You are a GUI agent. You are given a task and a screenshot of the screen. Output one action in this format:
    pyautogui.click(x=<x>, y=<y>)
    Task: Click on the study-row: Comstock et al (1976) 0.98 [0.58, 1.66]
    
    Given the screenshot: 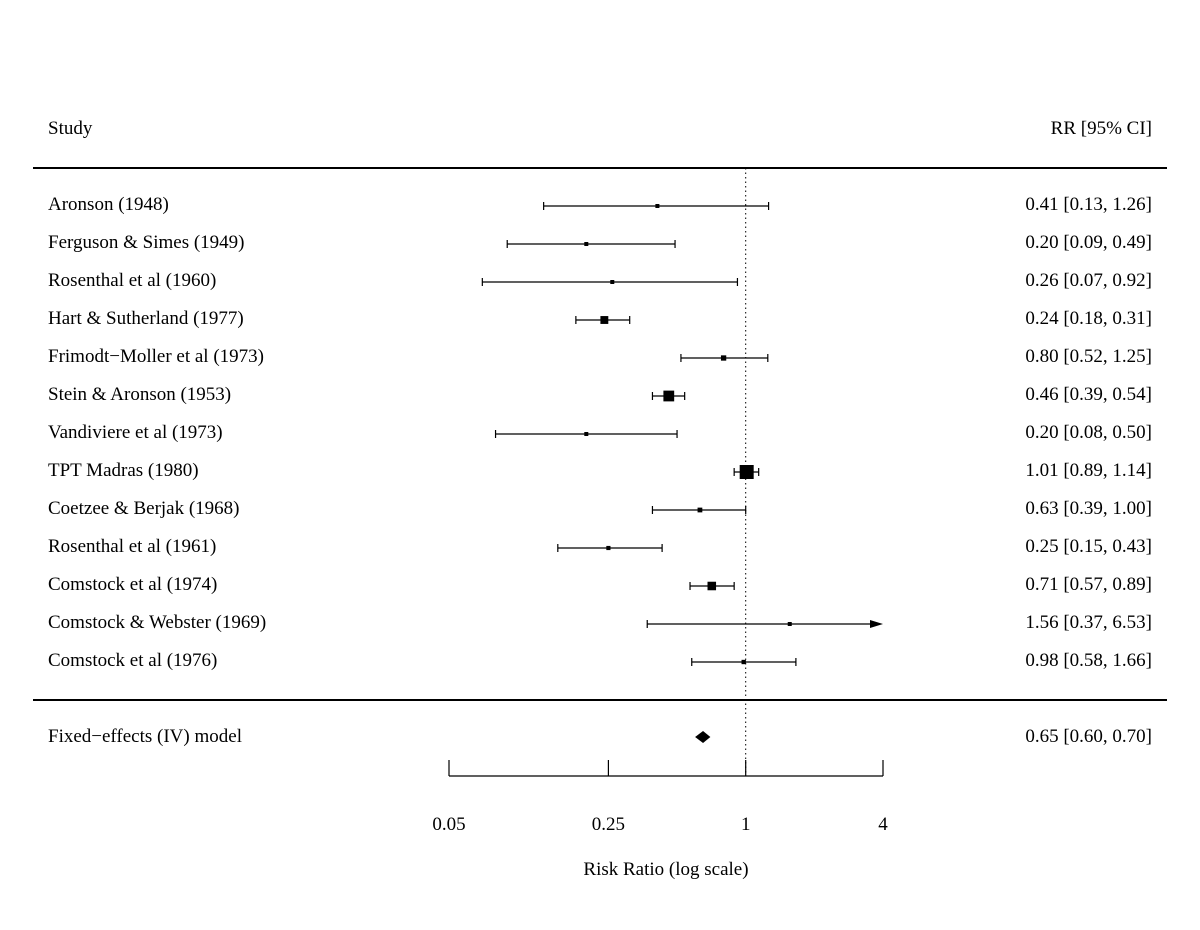 What is the action you would take?
    pyautogui.click(x=600, y=660)
    